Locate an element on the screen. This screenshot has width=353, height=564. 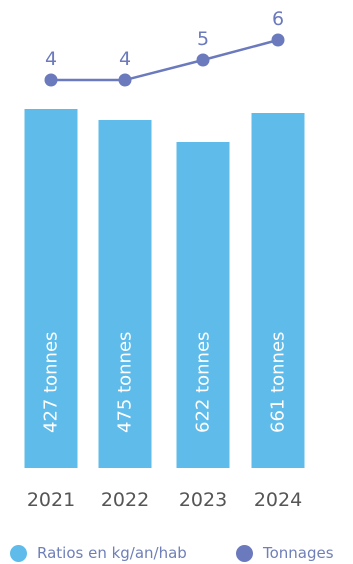
tonnages-value-label: 5 is located at coordinates (203, 39).